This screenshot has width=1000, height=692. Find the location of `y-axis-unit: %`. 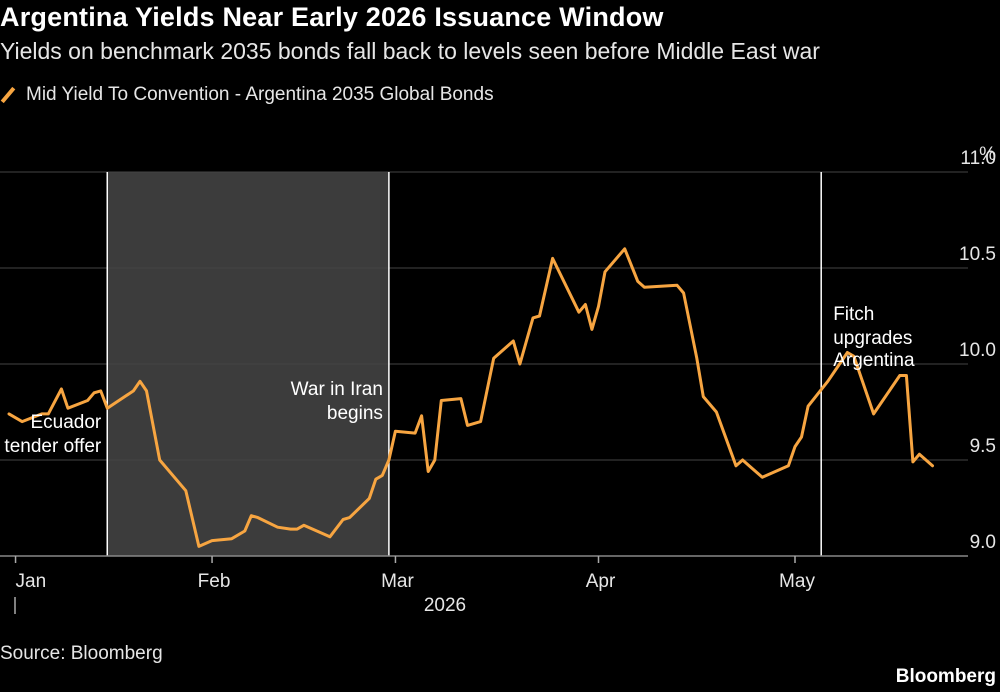

y-axis-unit: % is located at coordinates (987, 154).